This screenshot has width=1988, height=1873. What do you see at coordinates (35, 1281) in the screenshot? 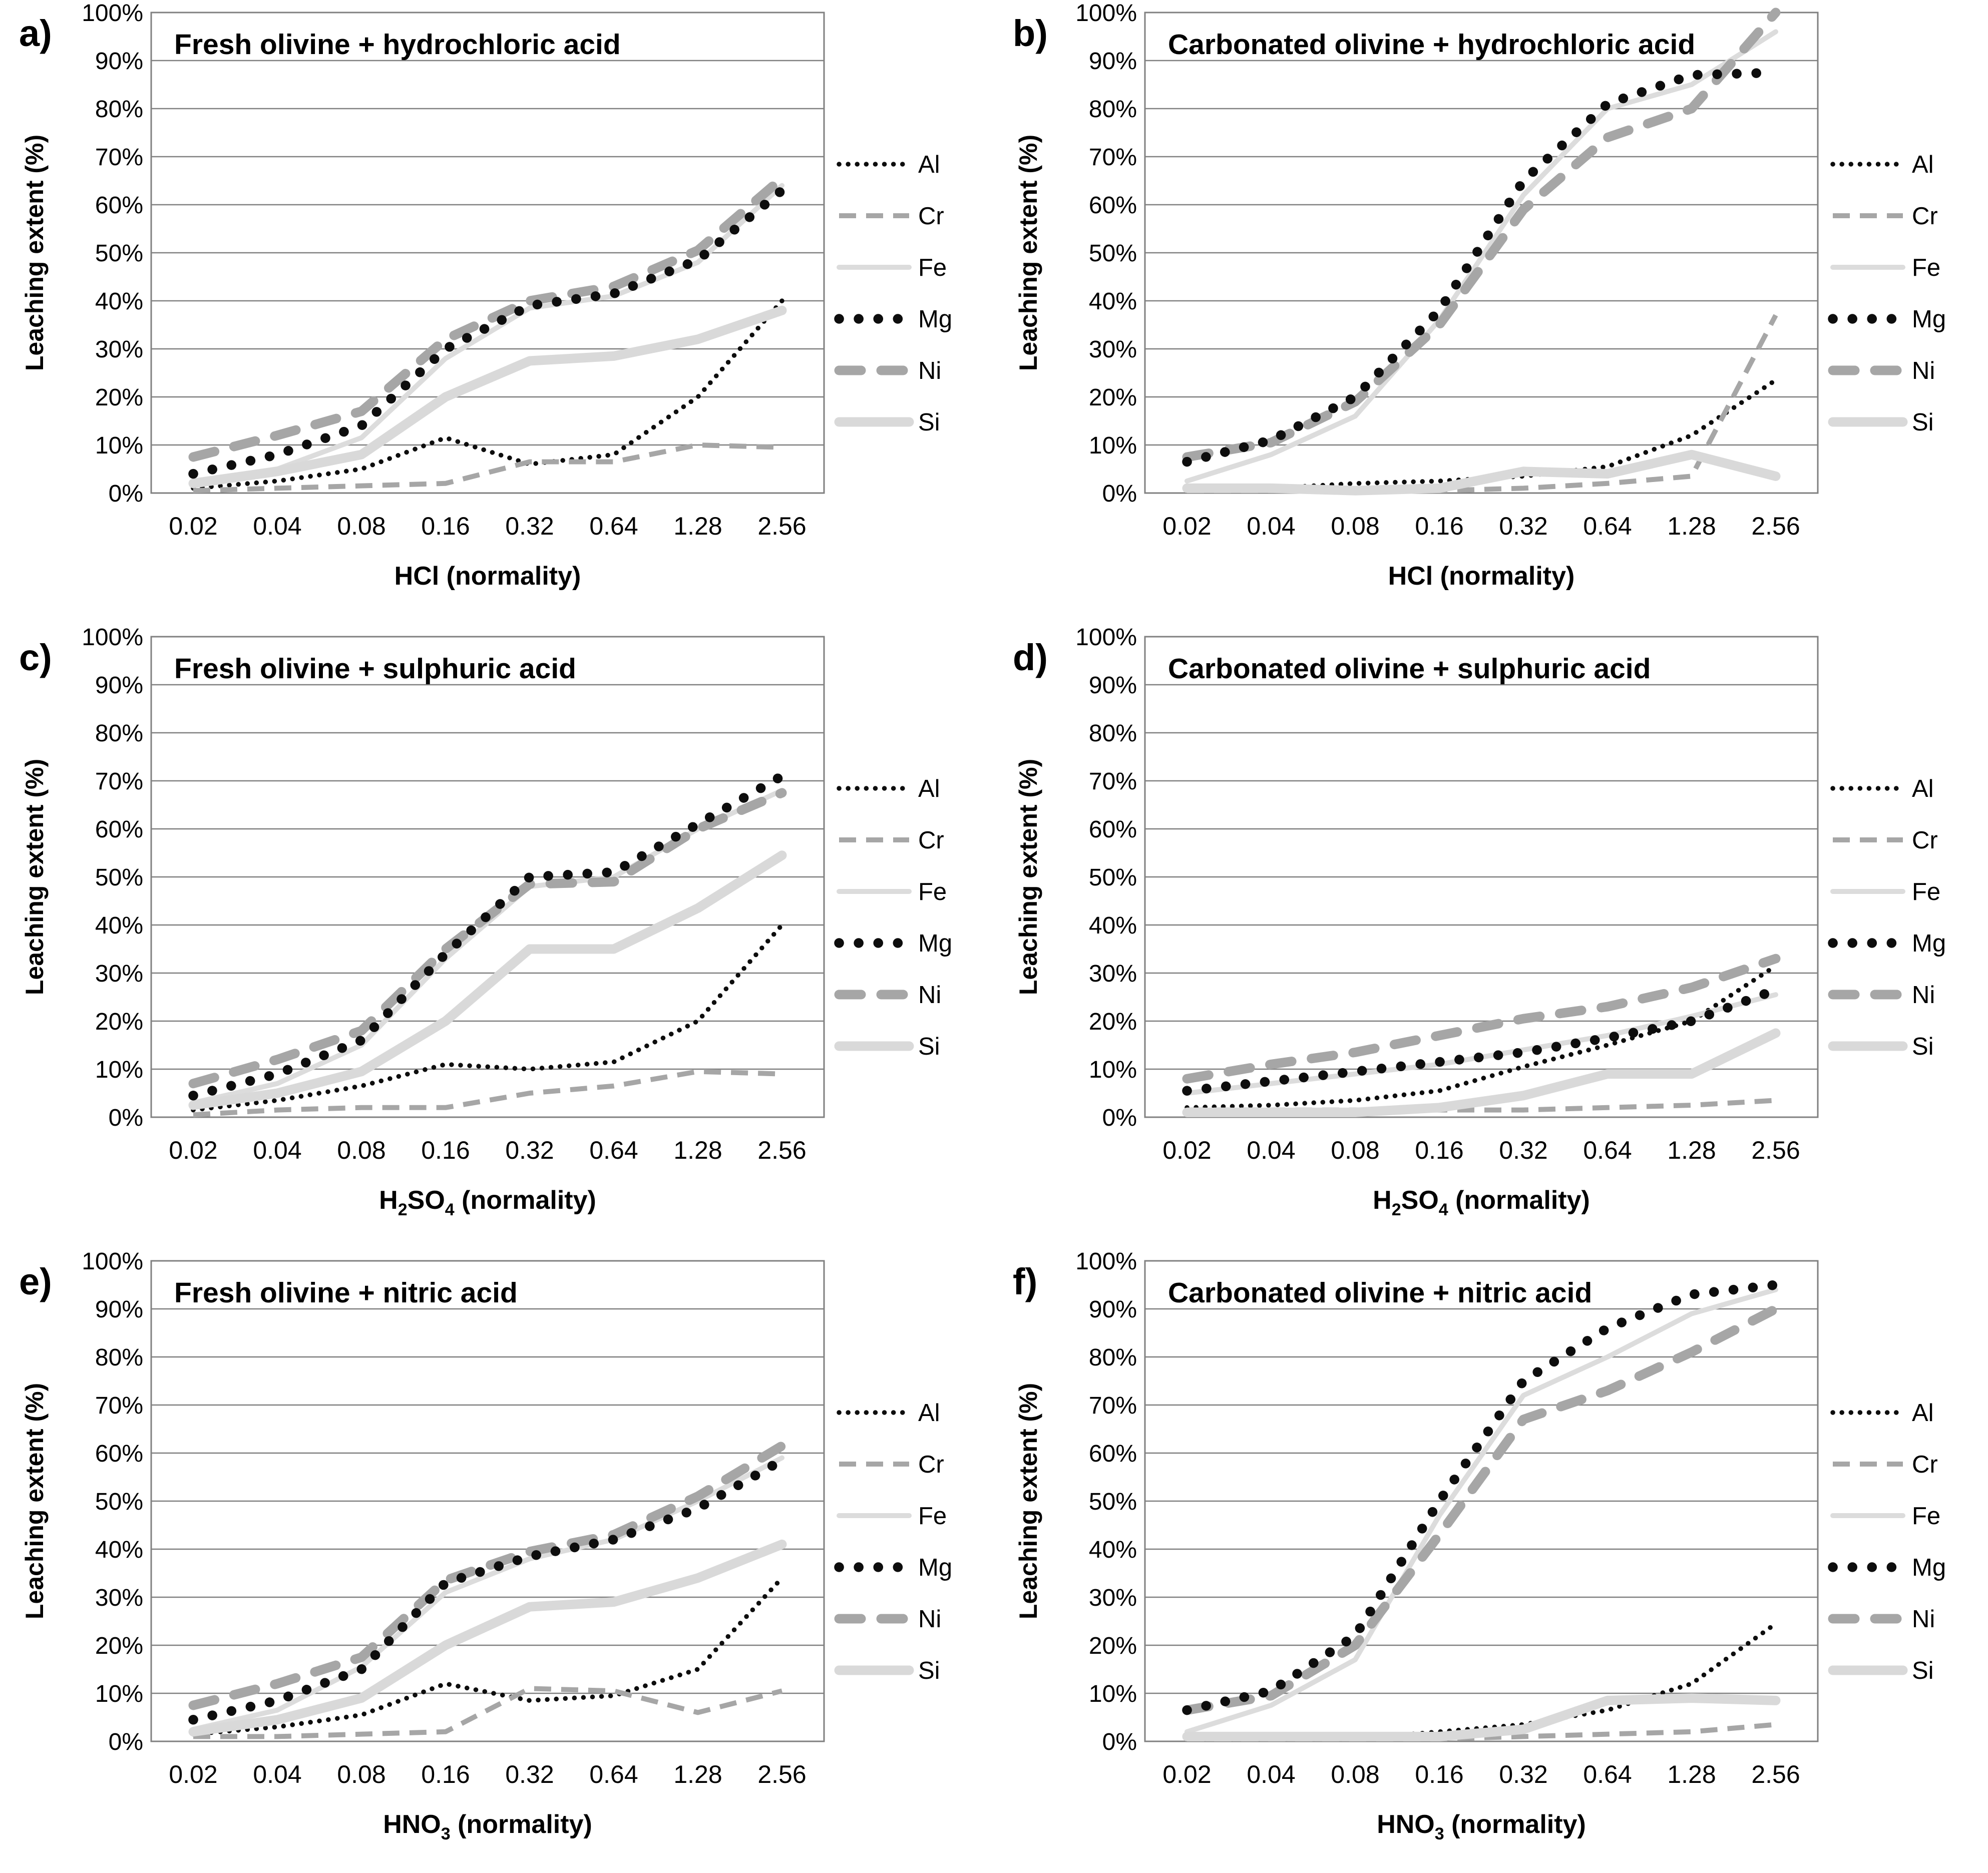
I see `panel-letter: e)` at bounding box center [35, 1281].